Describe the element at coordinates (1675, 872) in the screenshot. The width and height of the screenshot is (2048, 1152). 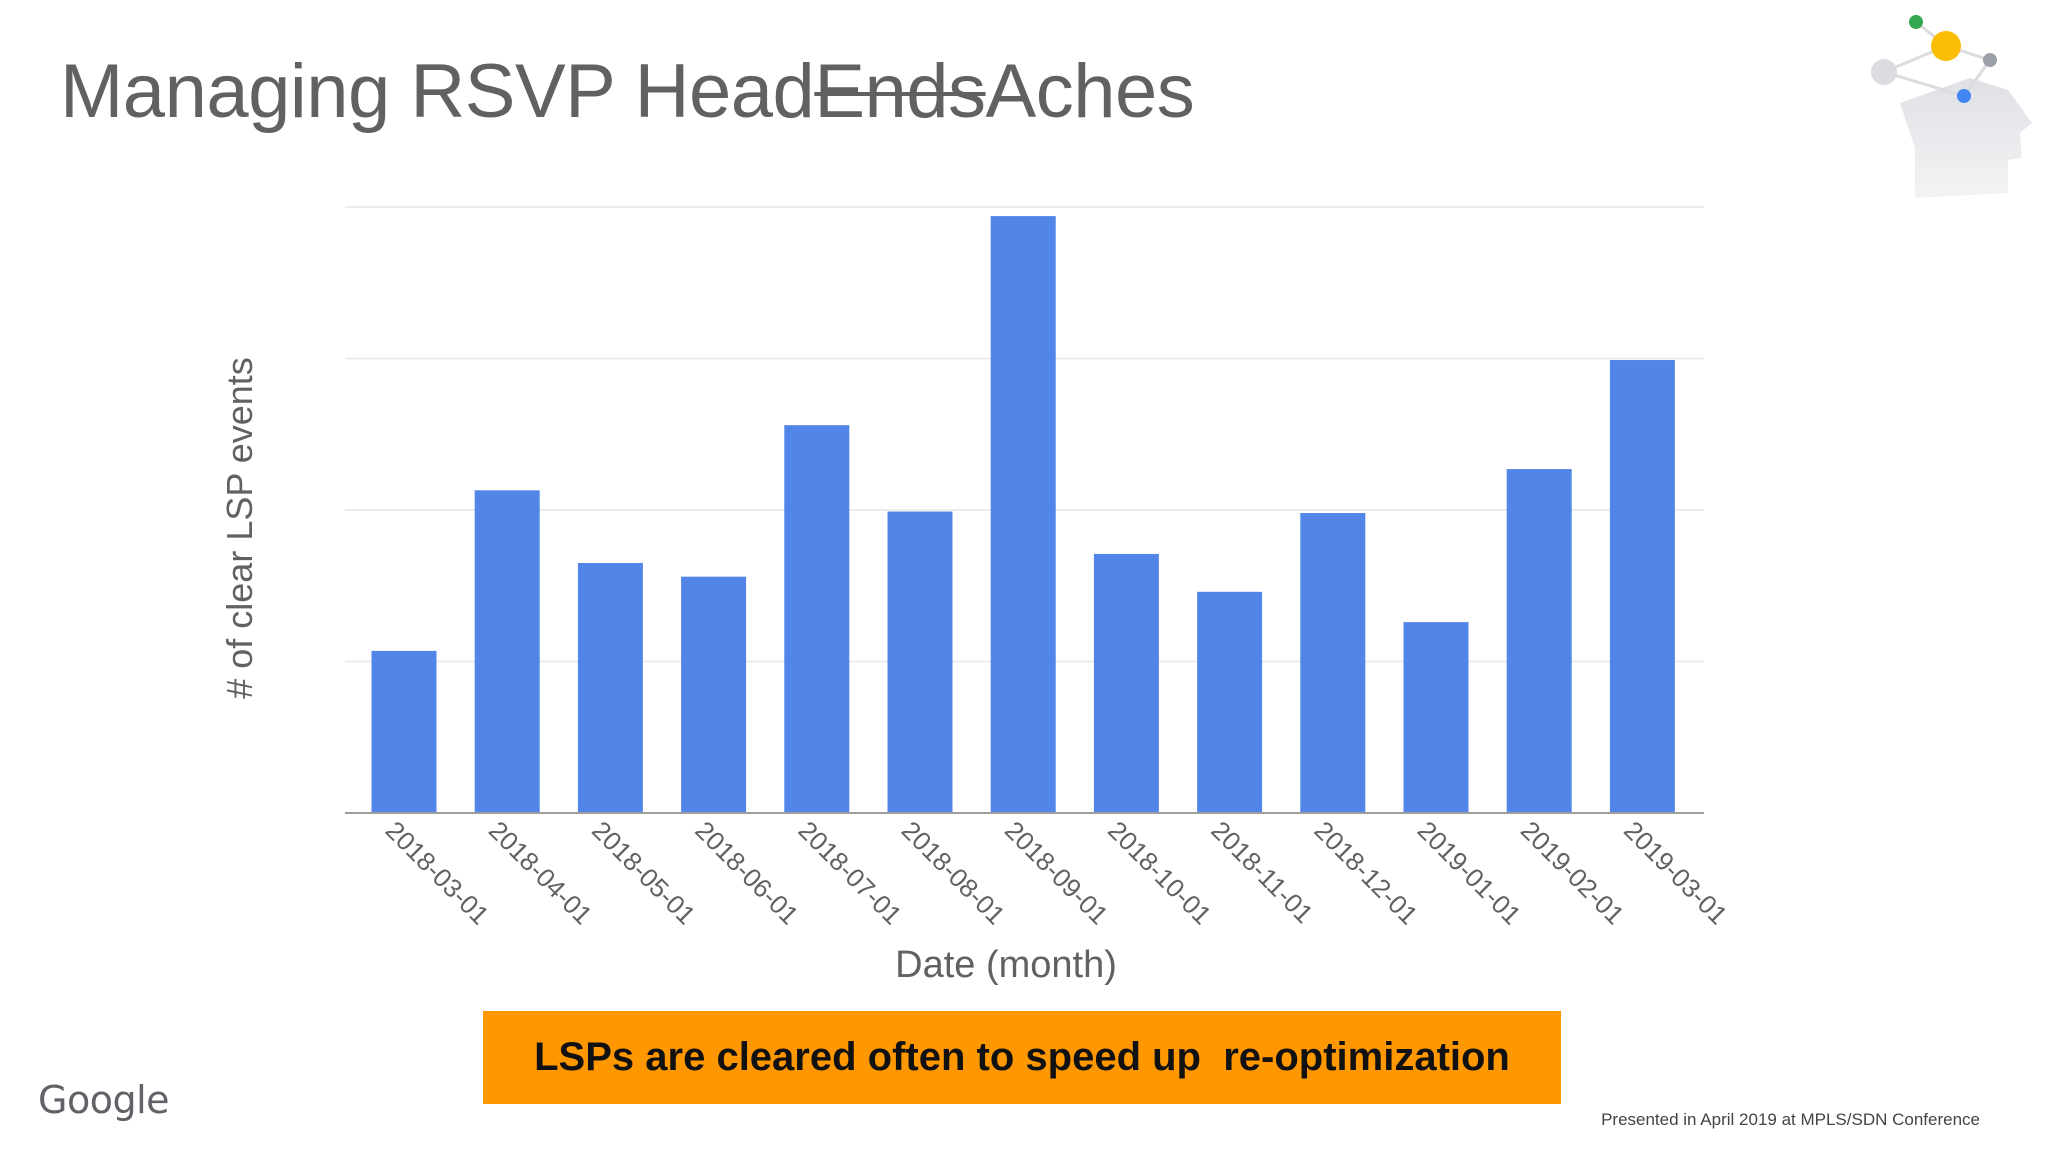
I see `x-tick-label: 2019-03-01` at that location.